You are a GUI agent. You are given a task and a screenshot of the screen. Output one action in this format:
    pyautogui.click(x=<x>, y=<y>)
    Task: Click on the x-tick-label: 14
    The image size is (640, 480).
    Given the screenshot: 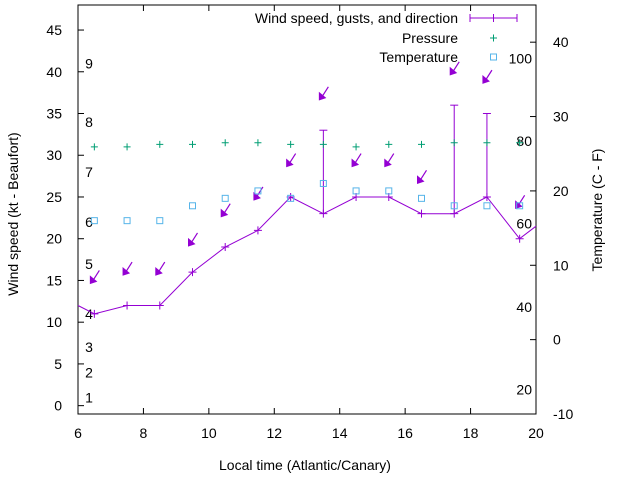 What is the action you would take?
    pyautogui.click(x=340, y=433)
    